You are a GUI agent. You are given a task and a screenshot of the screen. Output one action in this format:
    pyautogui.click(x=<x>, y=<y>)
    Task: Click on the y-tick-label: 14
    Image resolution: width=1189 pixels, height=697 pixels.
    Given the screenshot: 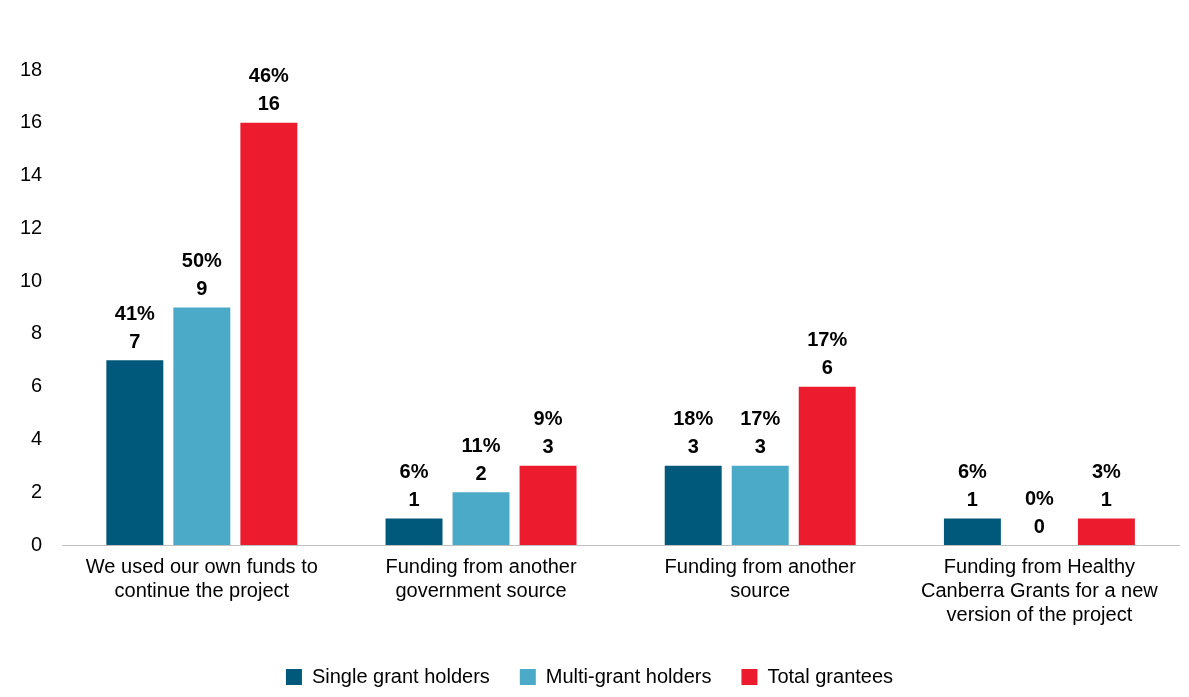 What is the action you would take?
    pyautogui.click(x=31, y=174)
    